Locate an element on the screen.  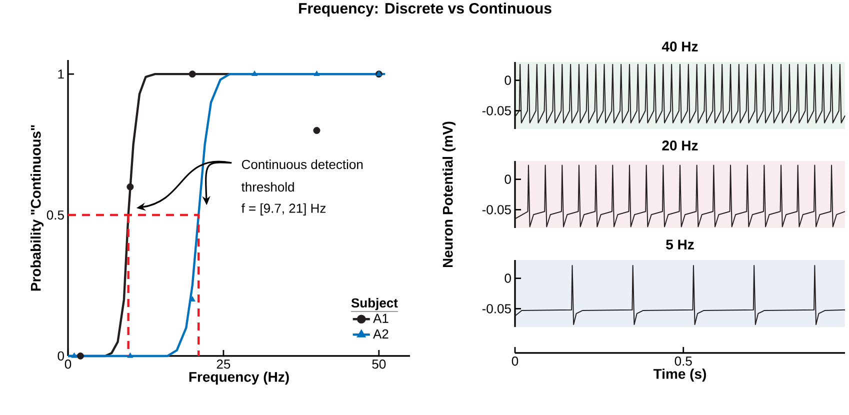
y-tick-label: 1 is located at coordinates (61, 74).